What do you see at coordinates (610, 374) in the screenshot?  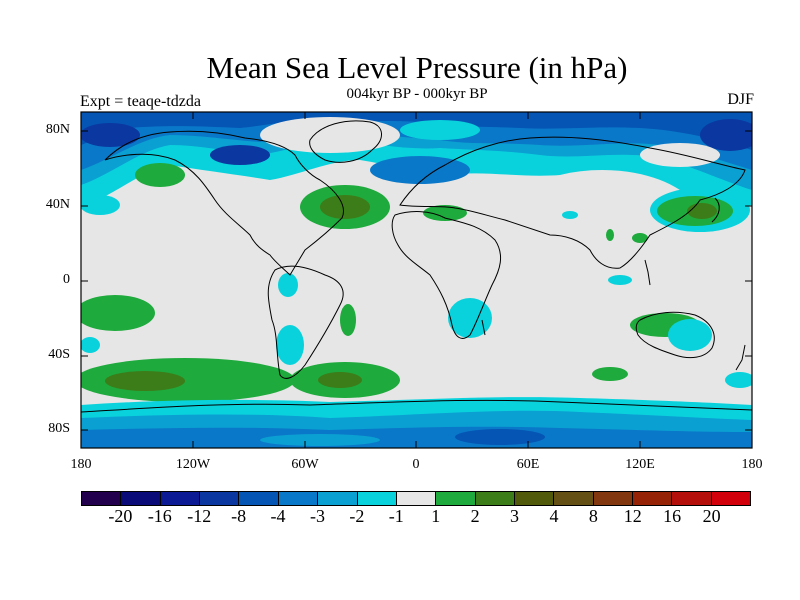 I see `southern-indian-green-patch` at bounding box center [610, 374].